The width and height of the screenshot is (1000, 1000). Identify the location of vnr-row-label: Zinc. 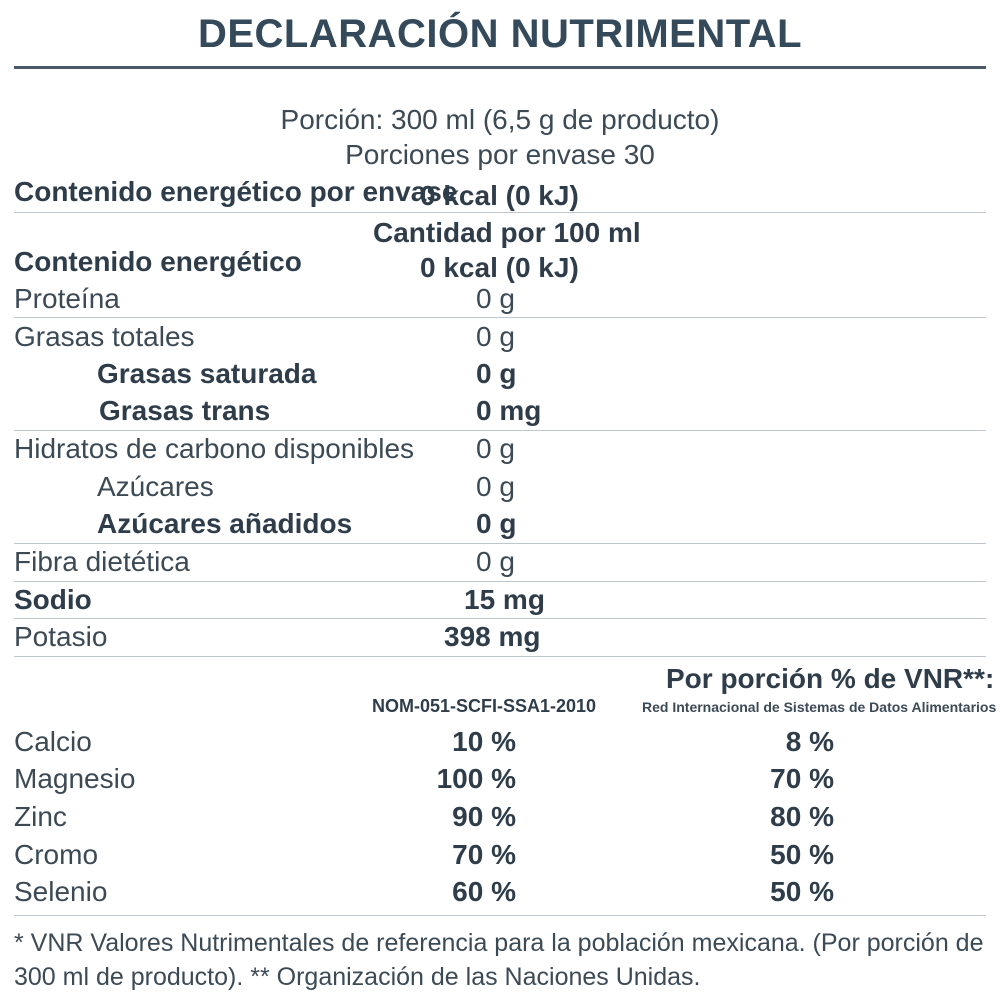
(40, 816).